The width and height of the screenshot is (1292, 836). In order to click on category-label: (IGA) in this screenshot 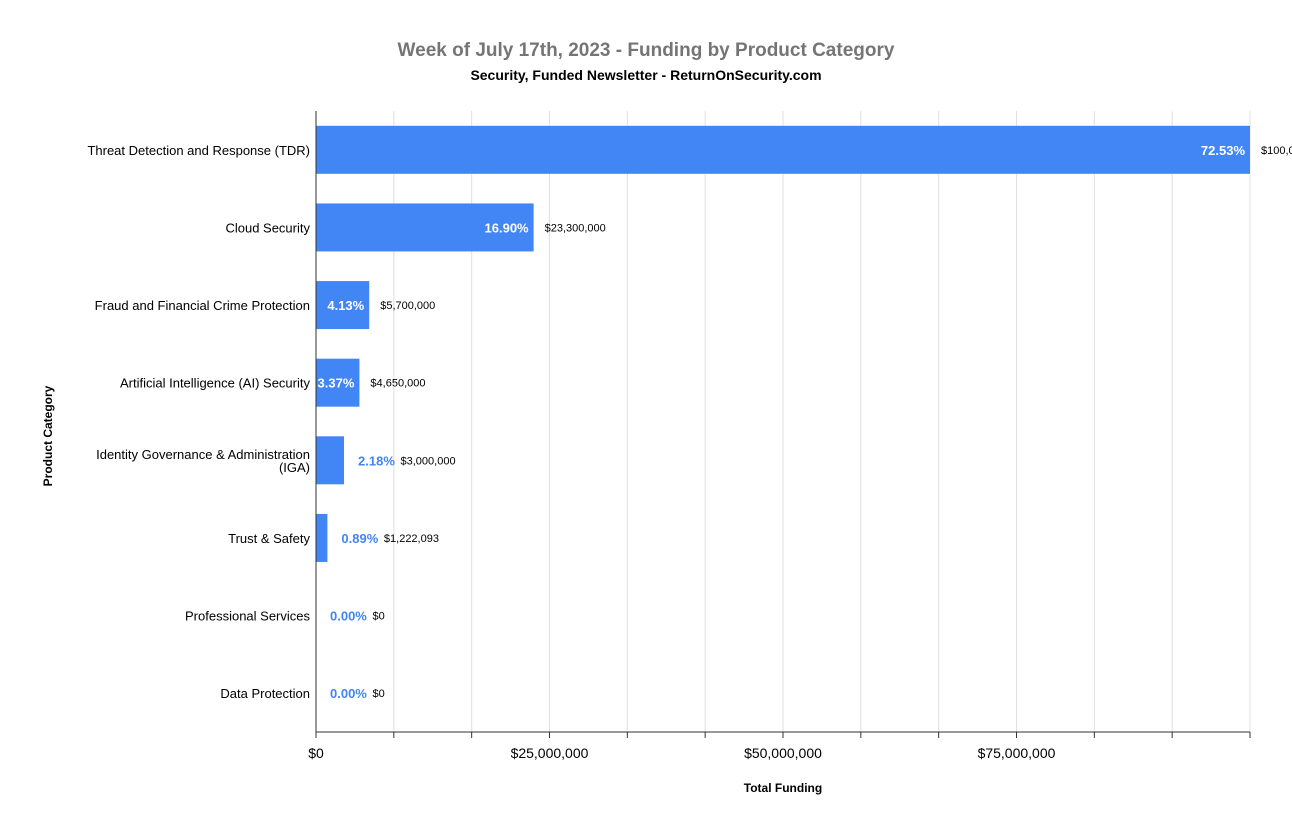, I will do `click(294, 467)`.